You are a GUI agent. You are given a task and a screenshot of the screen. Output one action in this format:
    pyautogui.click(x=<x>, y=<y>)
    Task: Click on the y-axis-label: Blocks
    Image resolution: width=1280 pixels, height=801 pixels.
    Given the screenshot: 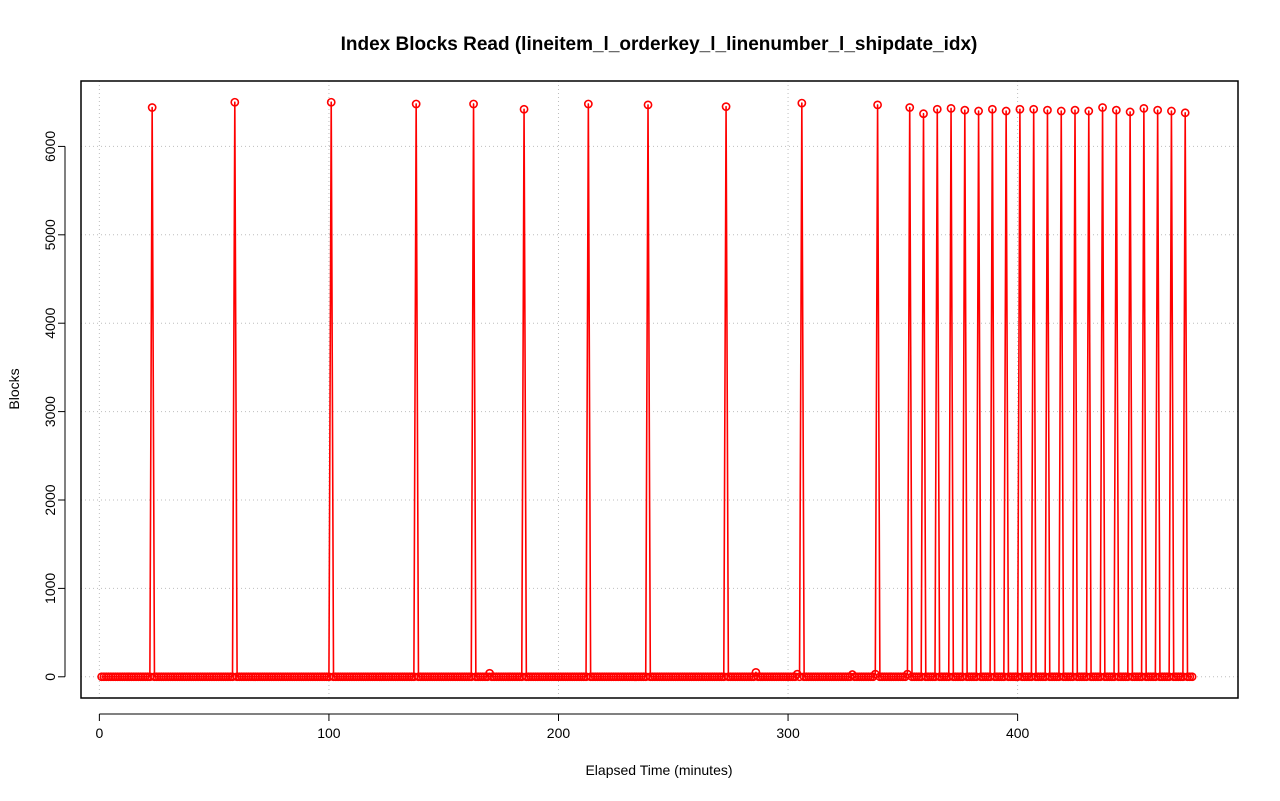 What is the action you would take?
    pyautogui.click(x=14, y=388)
    